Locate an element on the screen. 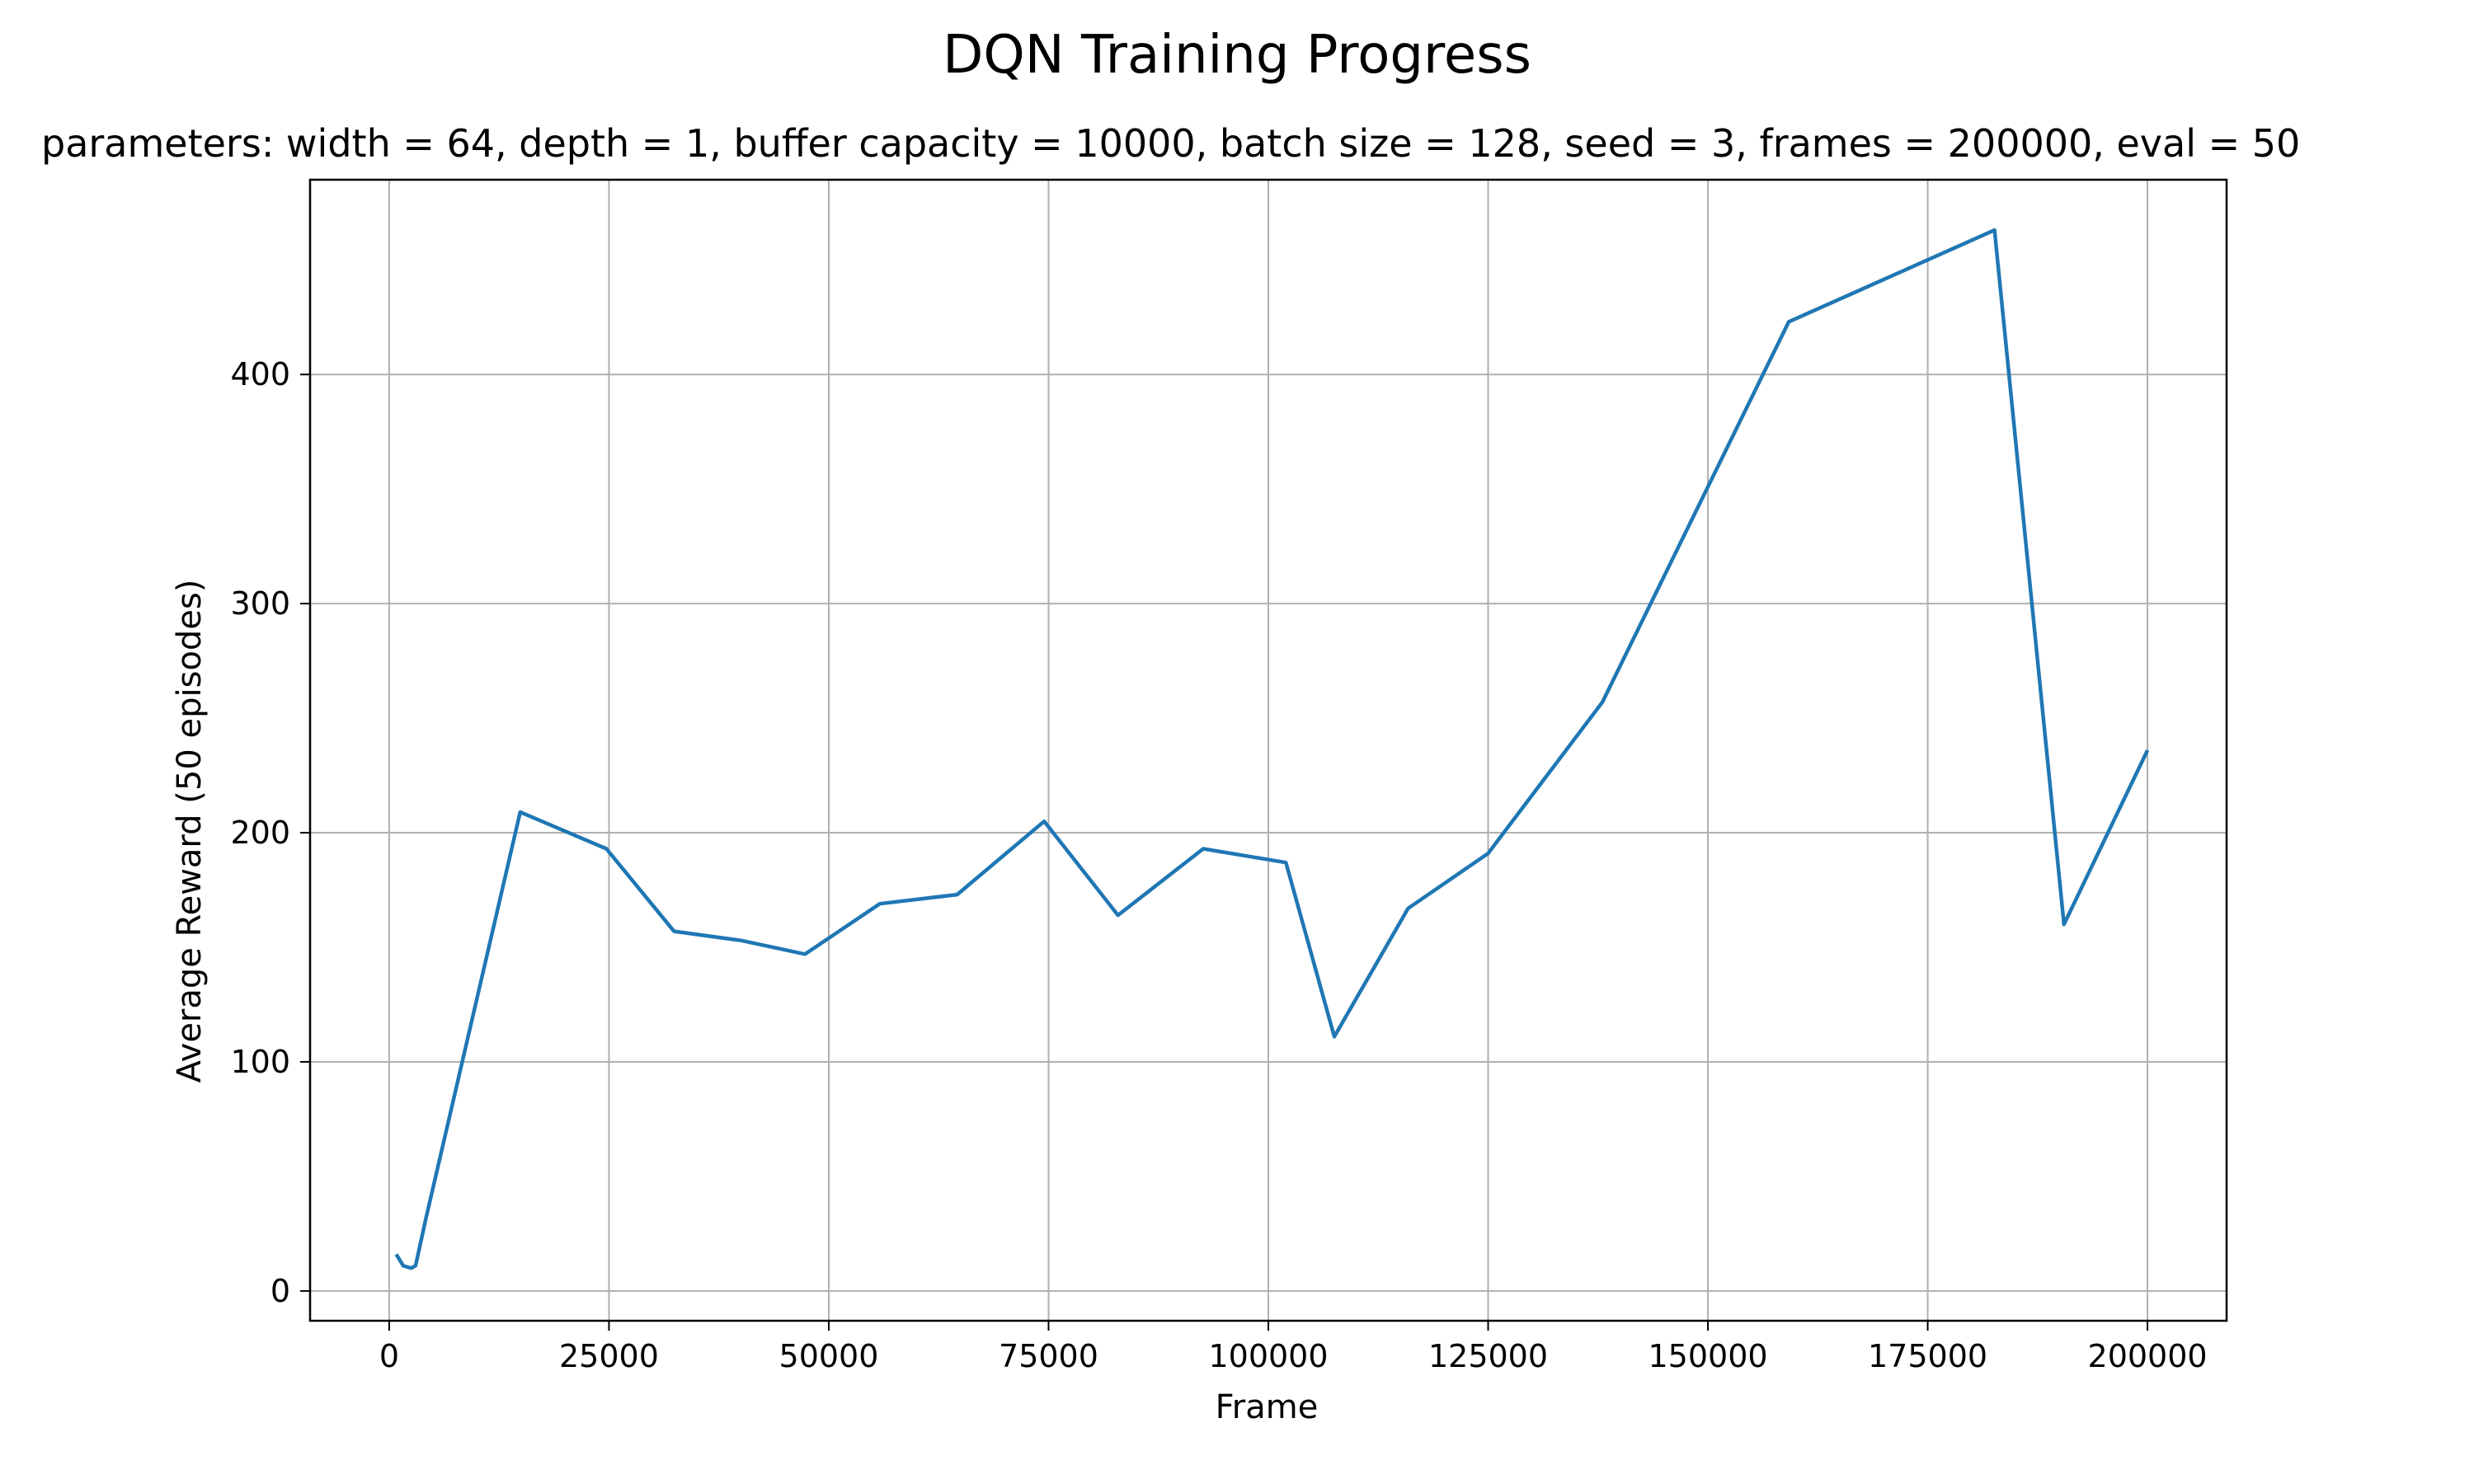 This screenshot has width=2474, height=1484. y-tick-label: 100 is located at coordinates (260, 1062).